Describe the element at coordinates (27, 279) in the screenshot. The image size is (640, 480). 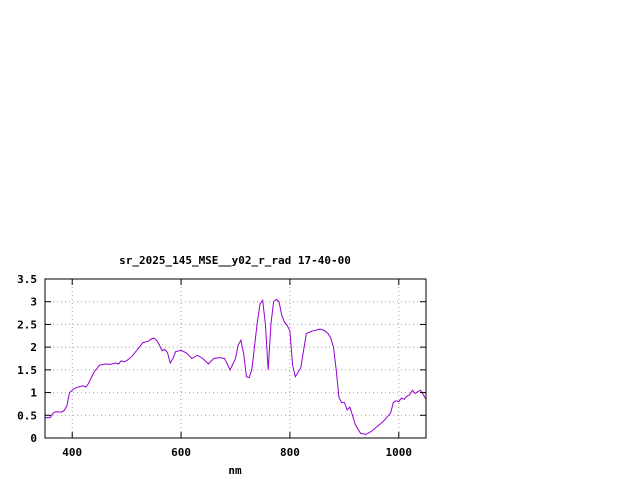
I see `y-tick-label: 3.5` at that location.